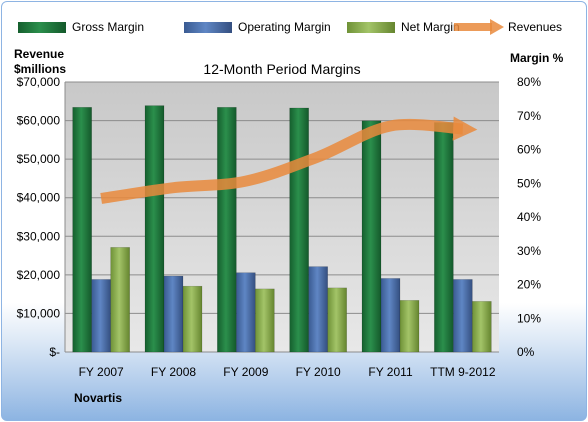  I want to click on right-tick-label: 70%, so click(529, 116).